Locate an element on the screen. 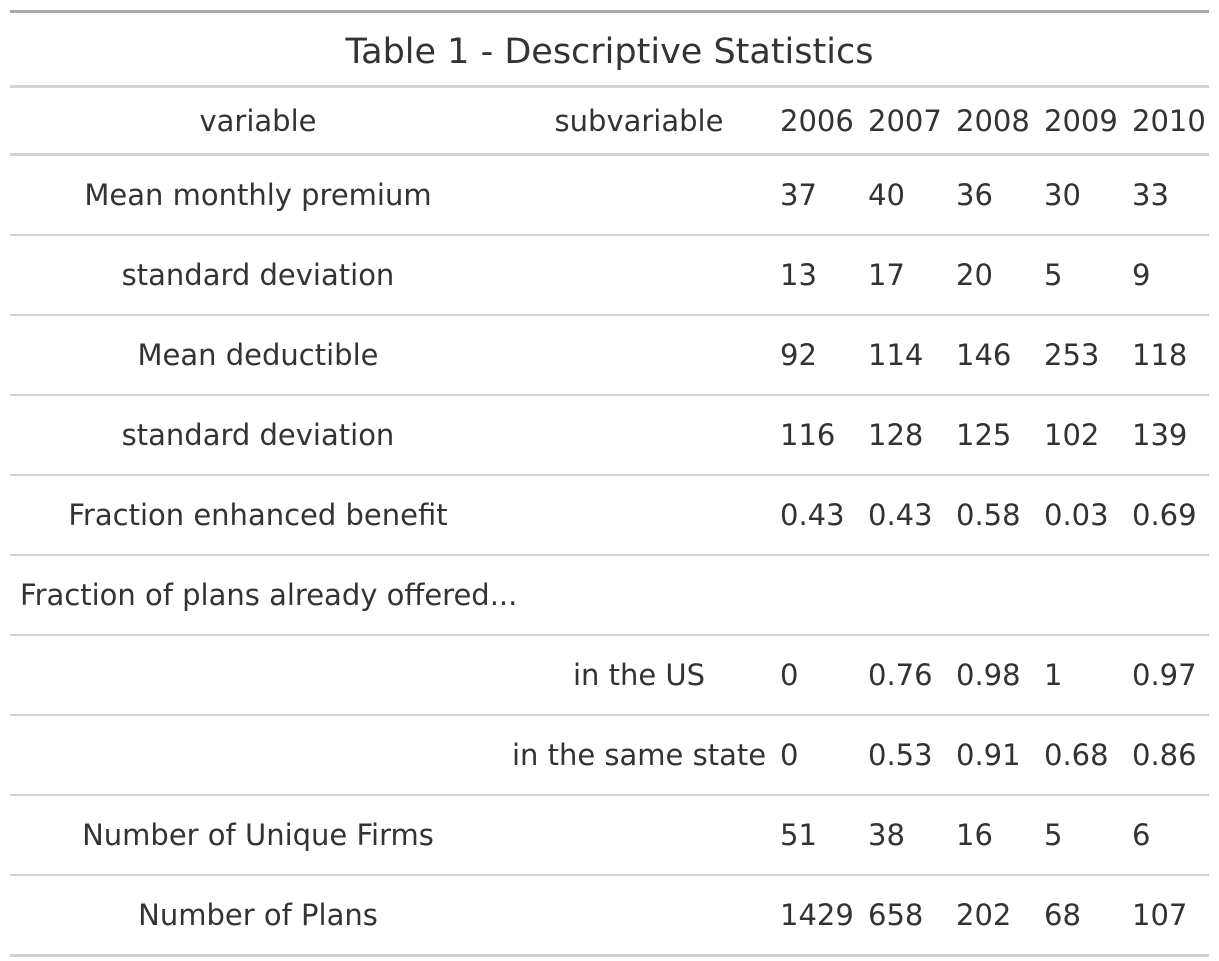 The image size is (1219, 961). cell-variable: Number of Plans is located at coordinates (258, 916).